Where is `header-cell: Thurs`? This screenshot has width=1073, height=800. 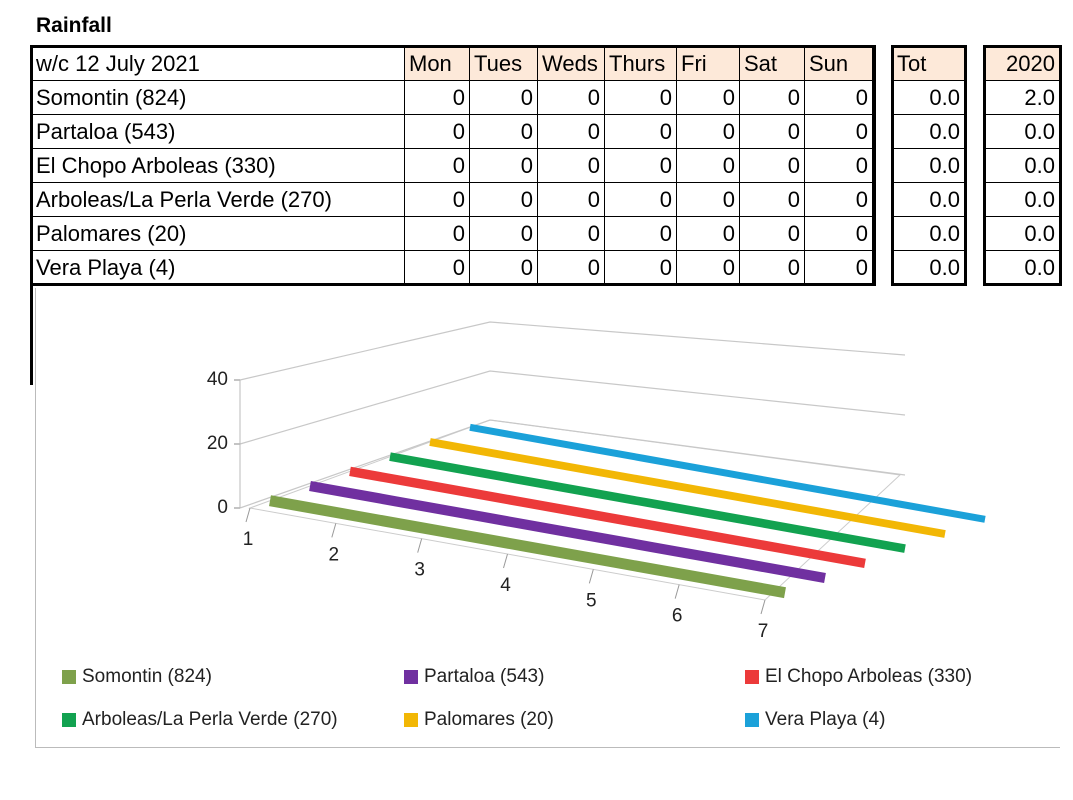 header-cell: Thurs is located at coordinates (641, 64).